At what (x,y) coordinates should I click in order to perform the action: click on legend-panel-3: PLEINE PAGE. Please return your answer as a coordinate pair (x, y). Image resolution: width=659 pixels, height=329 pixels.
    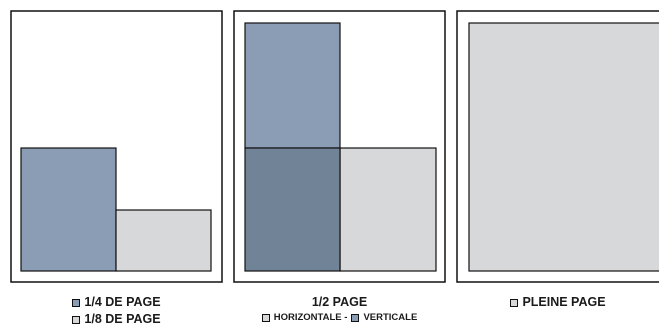
    Looking at the image, I should click on (558, 302).